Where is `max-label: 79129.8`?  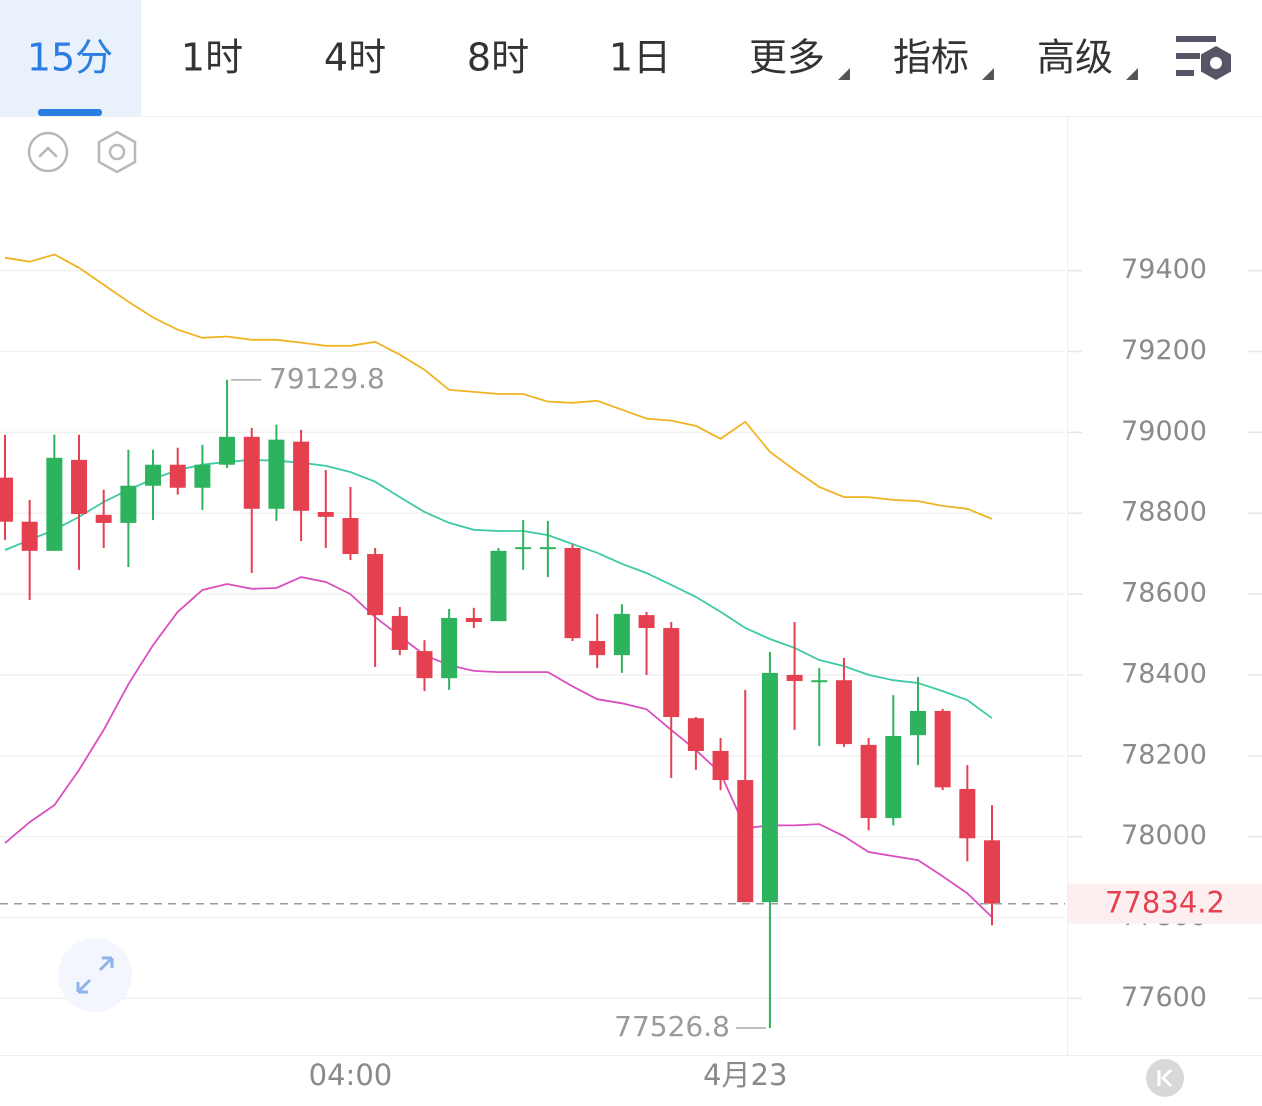 max-label: 79129.8 is located at coordinates (327, 378).